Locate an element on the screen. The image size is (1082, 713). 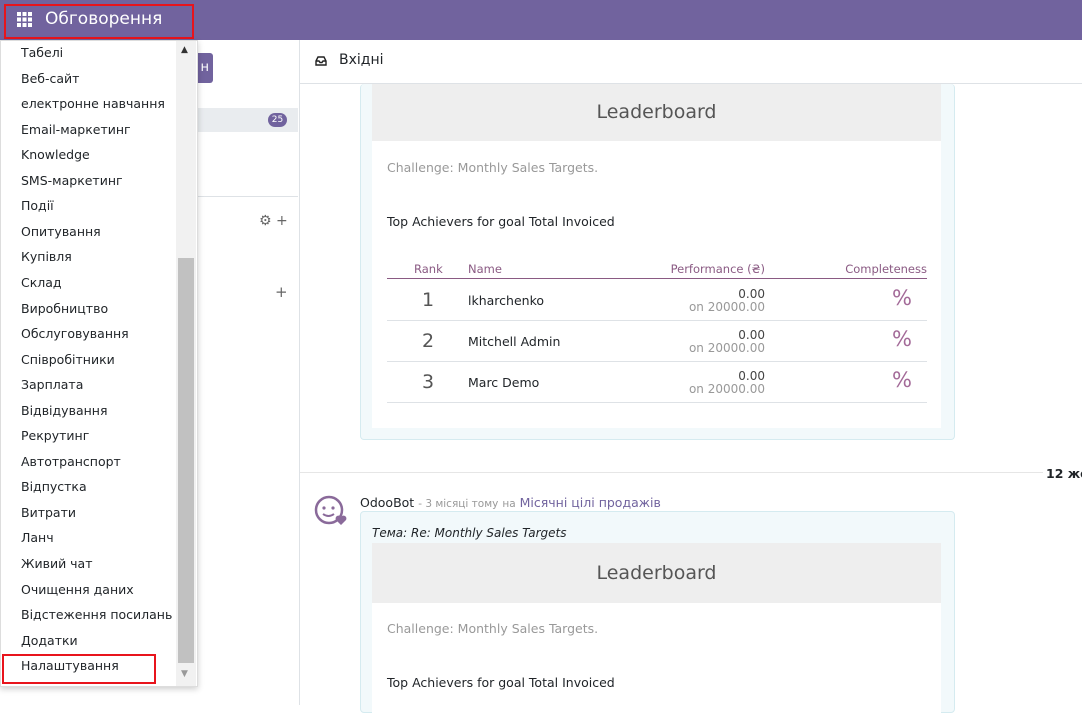
menu-item: Knowledge is located at coordinates (55, 155).